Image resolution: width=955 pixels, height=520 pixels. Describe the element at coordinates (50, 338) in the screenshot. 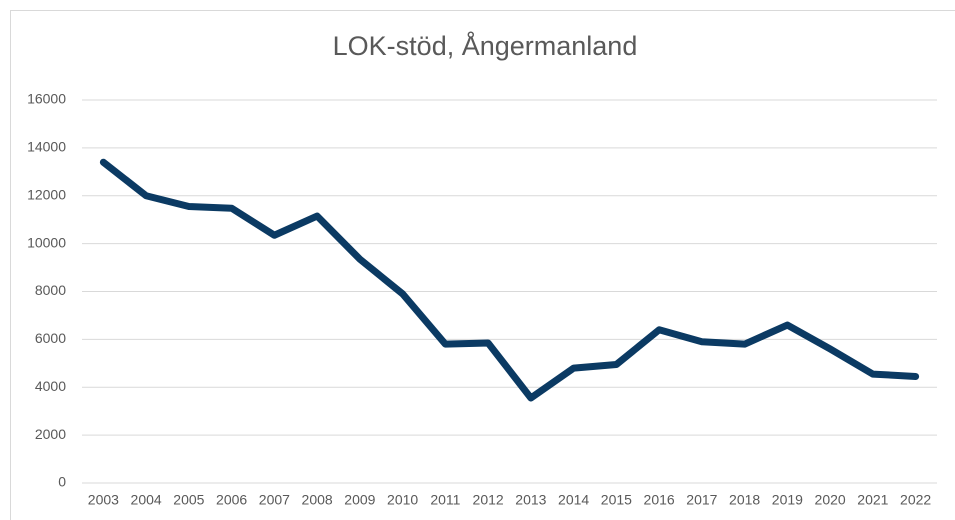

I see `y-tick-label: 6000` at that location.